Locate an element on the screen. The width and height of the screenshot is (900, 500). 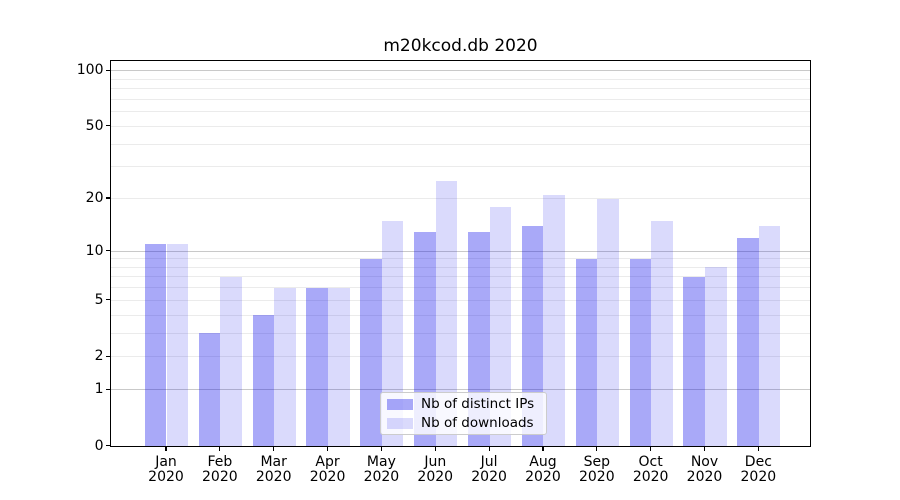
legend-swatch-downloads is located at coordinates (400, 423).